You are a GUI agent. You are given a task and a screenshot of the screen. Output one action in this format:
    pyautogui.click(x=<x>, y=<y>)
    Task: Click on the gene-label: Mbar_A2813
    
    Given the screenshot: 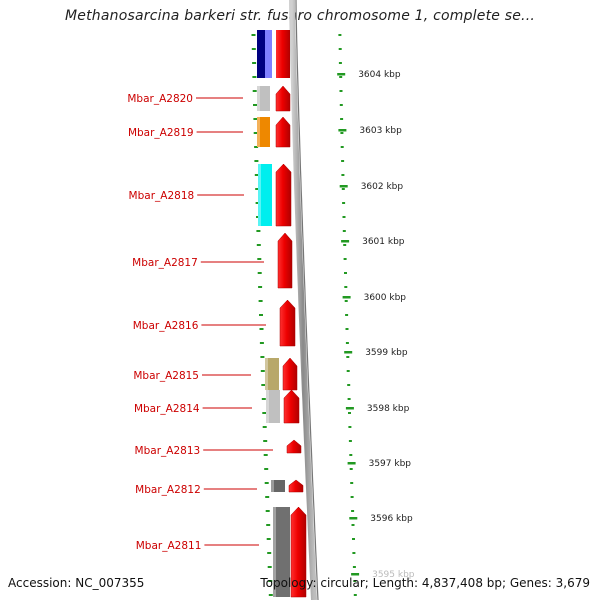 What is the action you would take?
    pyautogui.click(x=168, y=451)
    